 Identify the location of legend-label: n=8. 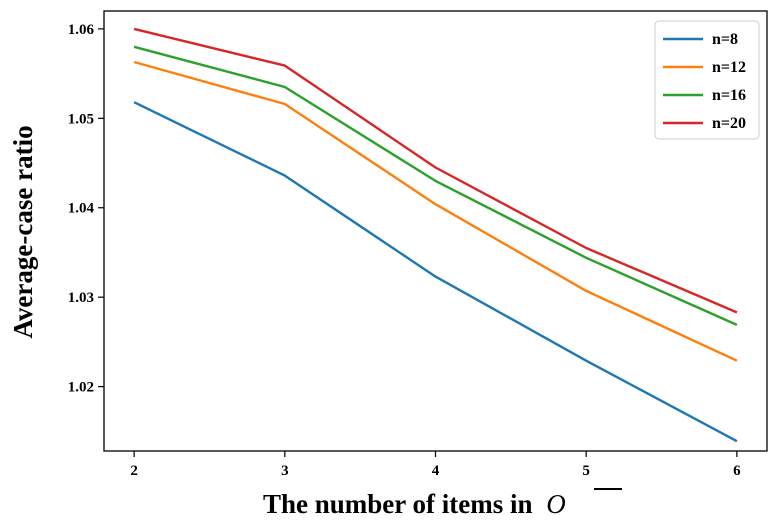
(725, 39).